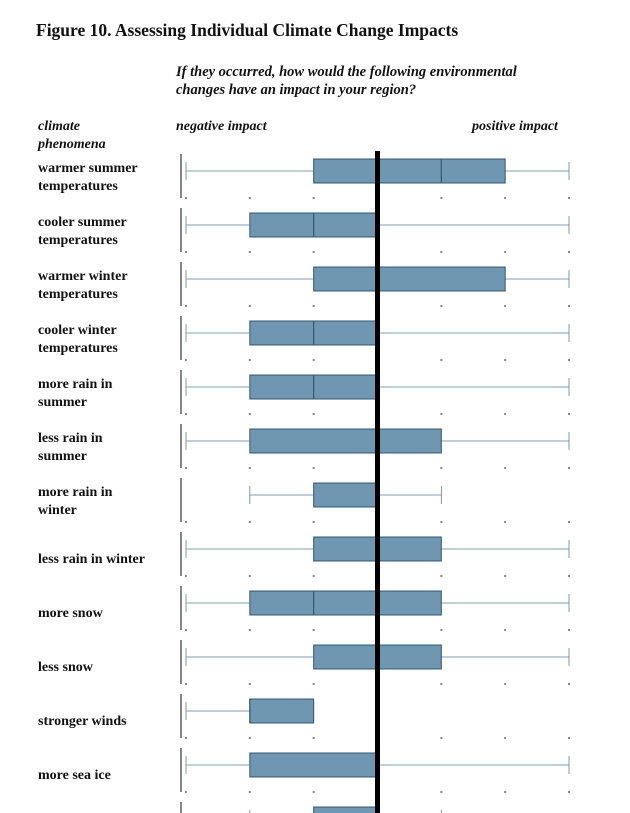 This screenshot has width=630, height=813. What do you see at coordinates (296, 90) in the screenshot?
I see `question-line-2: changes have an impact in your region?` at bounding box center [296, 90].